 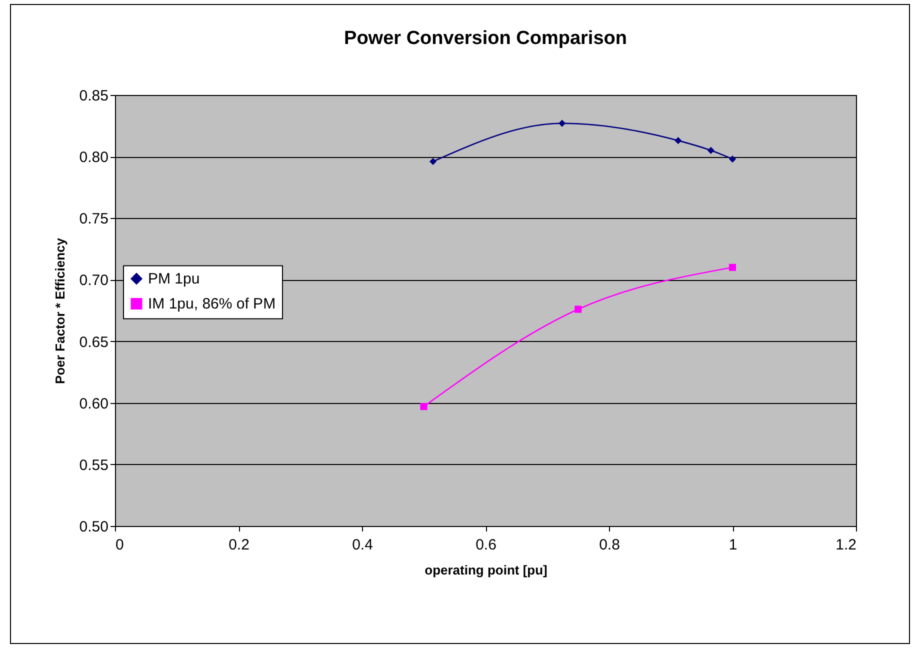 I want to click on y-axis-title: Poer Factor * Efficiency, so click(x=60, y=310).